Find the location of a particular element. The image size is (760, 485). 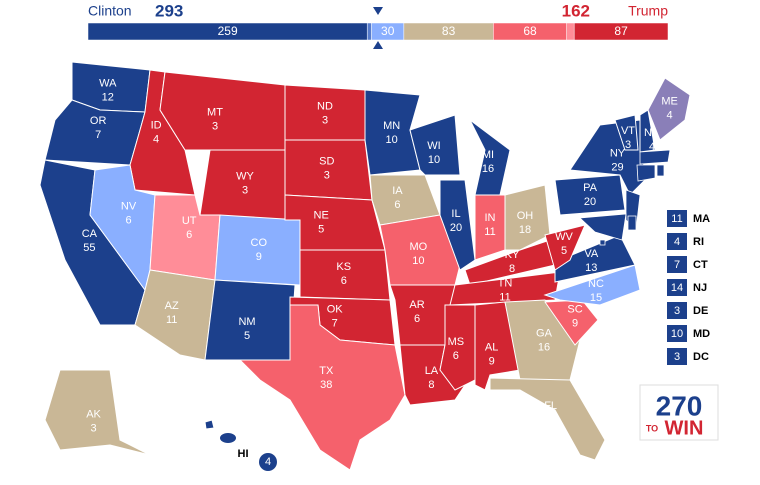

midpoint-marker is located at coordinates (378, 11).